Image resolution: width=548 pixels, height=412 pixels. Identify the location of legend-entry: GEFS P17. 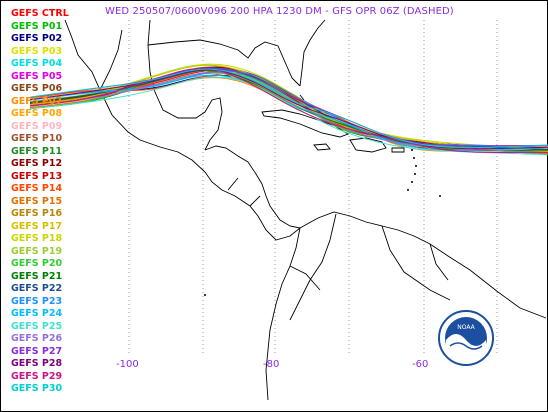
(37, 226).